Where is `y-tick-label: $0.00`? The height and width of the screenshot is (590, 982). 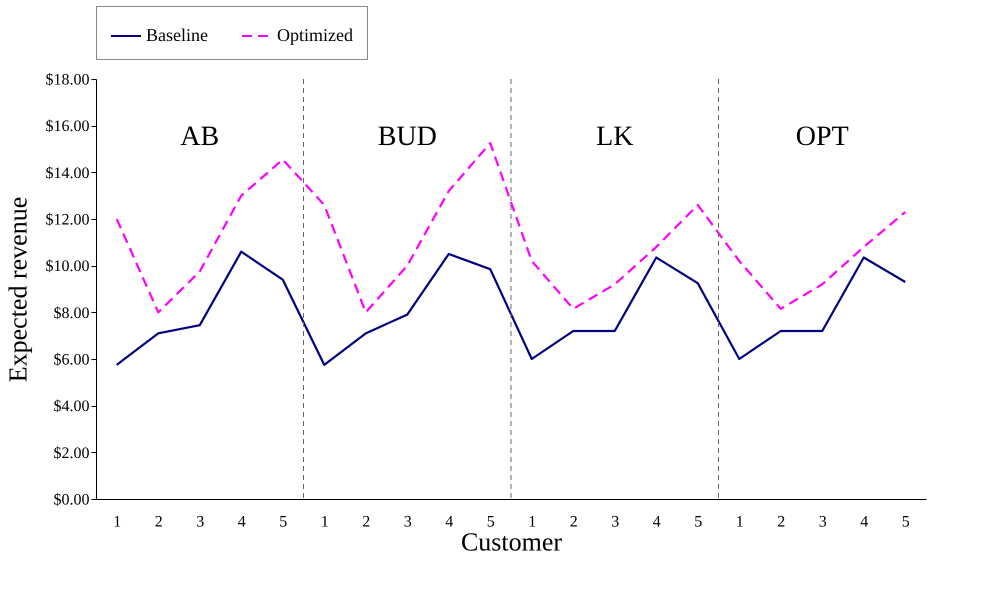 y-tick-label: $0.00 is located at coordinates (72, 500).